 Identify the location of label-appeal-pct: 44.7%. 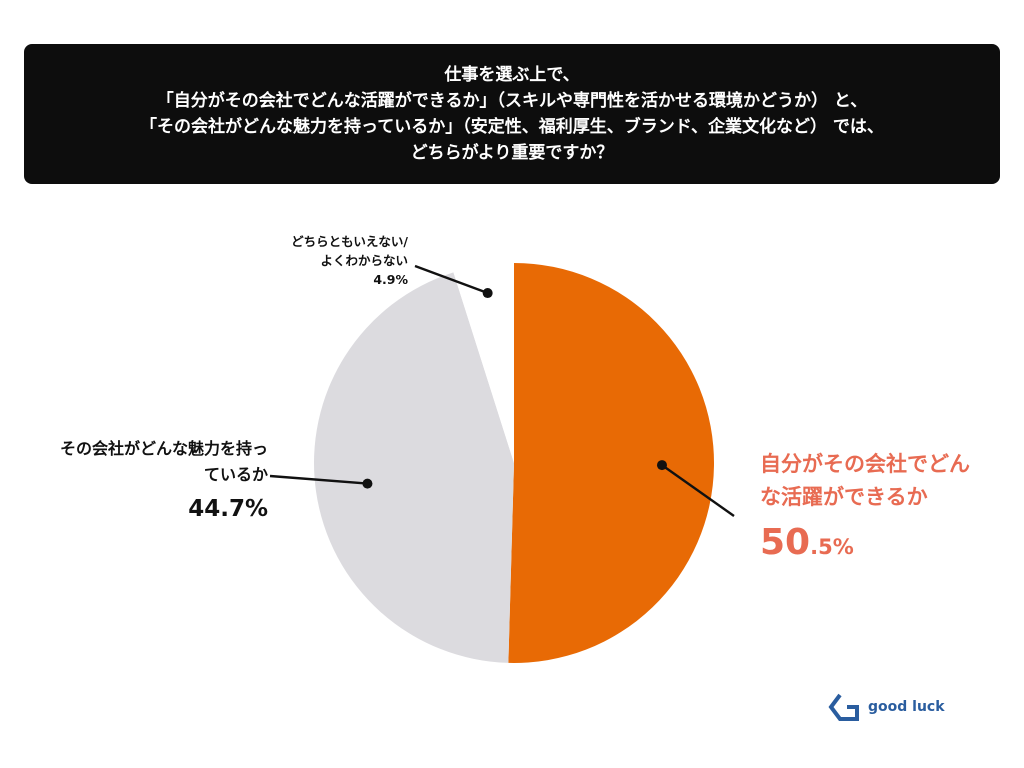
(228, 509).